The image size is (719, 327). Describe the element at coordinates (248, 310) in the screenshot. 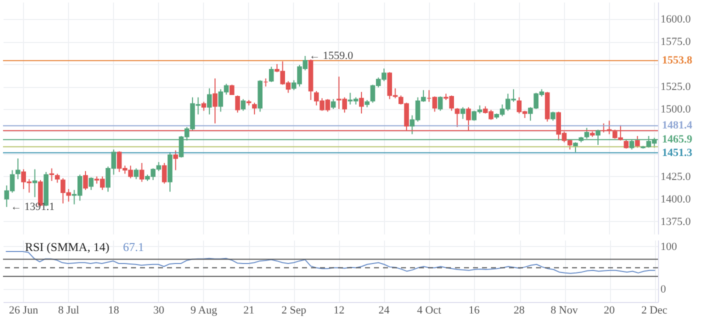

I see `x-tick-label: 21` at that location.